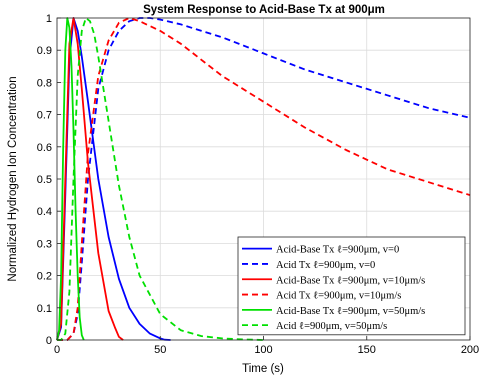 The width and height of the screenshot is (490, 382). What do you see at coordinates (44, 116) in the screenshot?
I see `y-tick-label: 0.7` at bounding box center [44, 116].